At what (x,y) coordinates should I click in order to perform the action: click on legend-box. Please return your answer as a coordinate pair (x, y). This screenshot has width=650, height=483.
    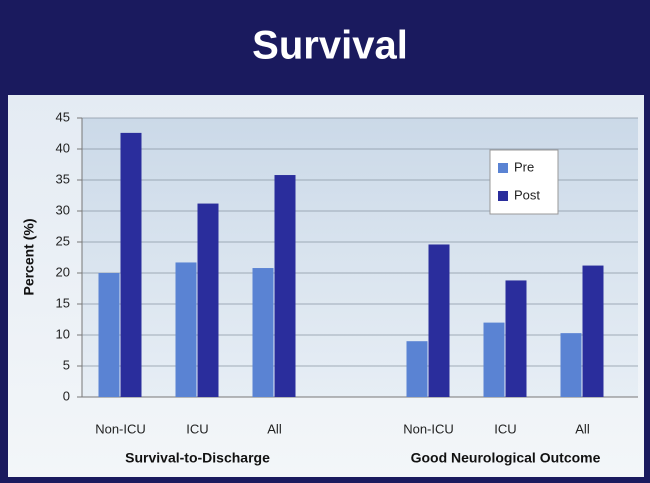
    Looking at the image, I should click on (524, 182).